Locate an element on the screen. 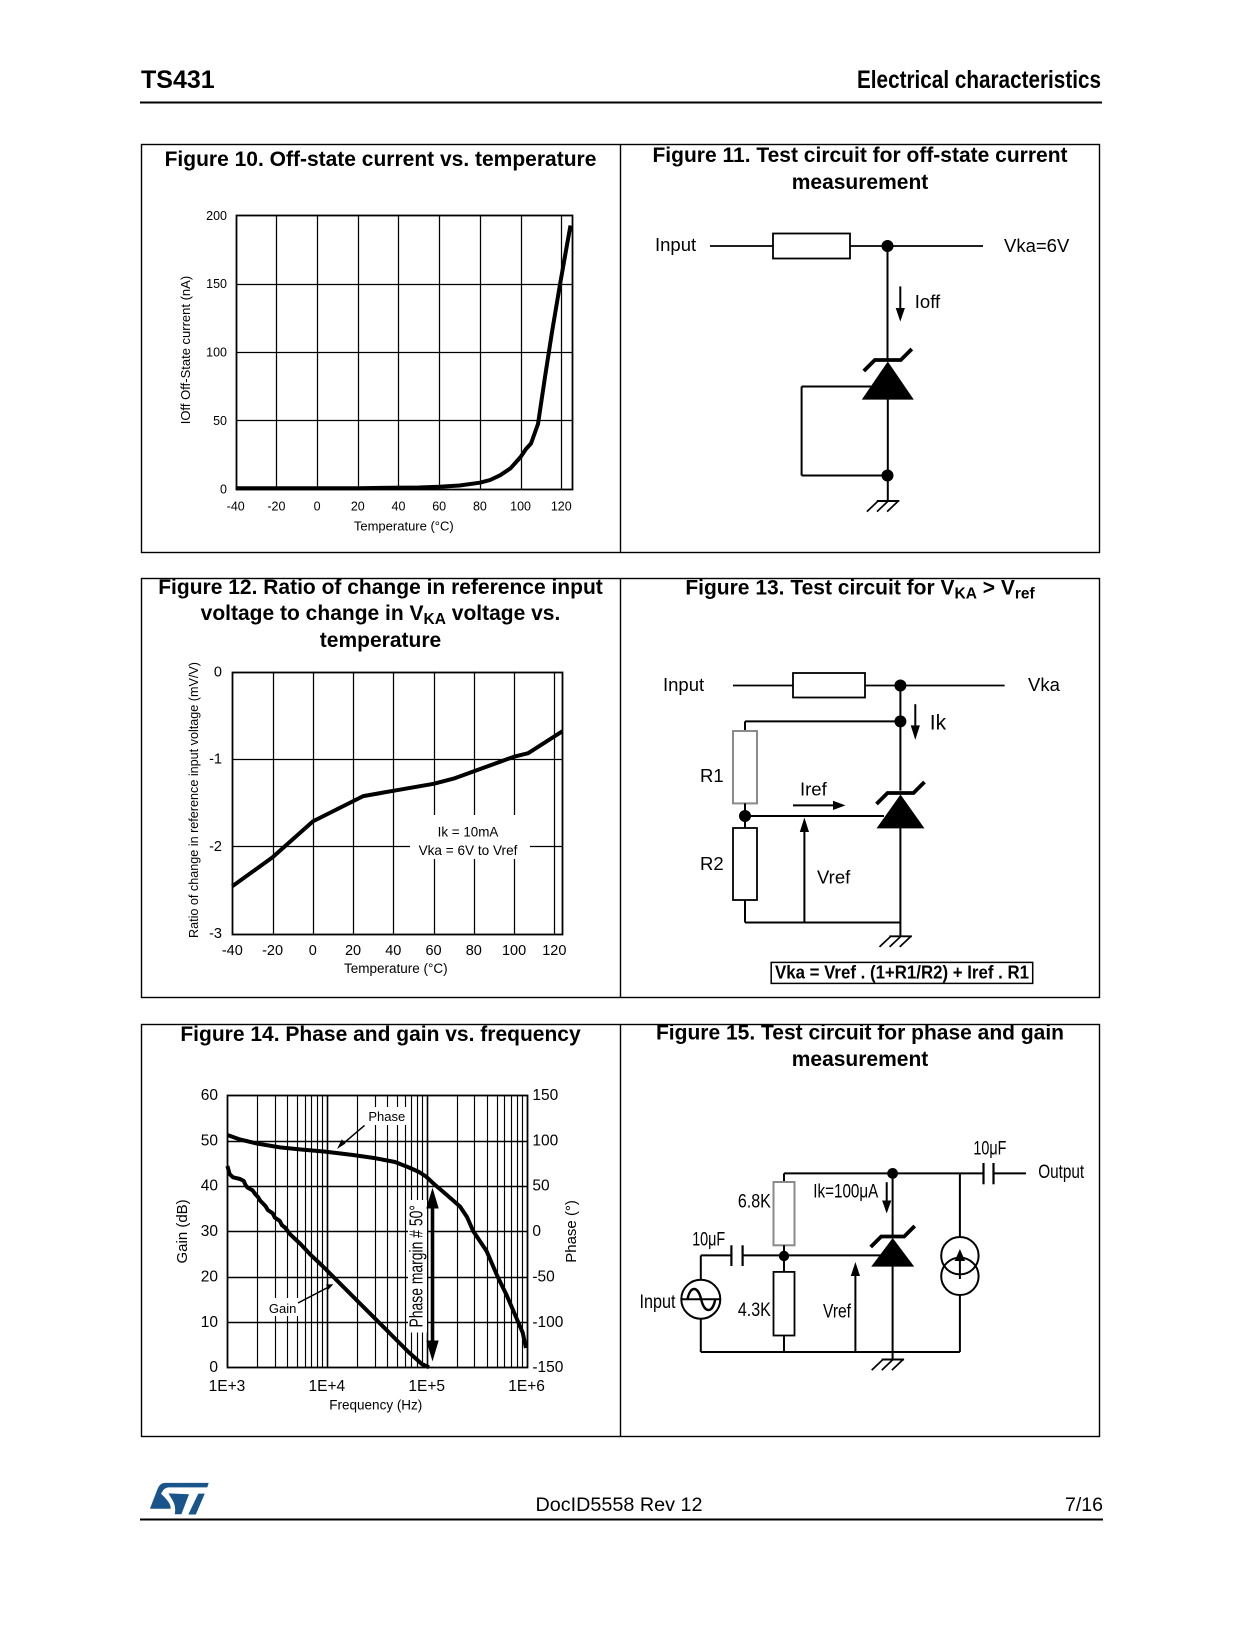 The width and height of the screenshot is (1242, 1650). svg-text: 1E+3 is located at coordinates (227, 1386).